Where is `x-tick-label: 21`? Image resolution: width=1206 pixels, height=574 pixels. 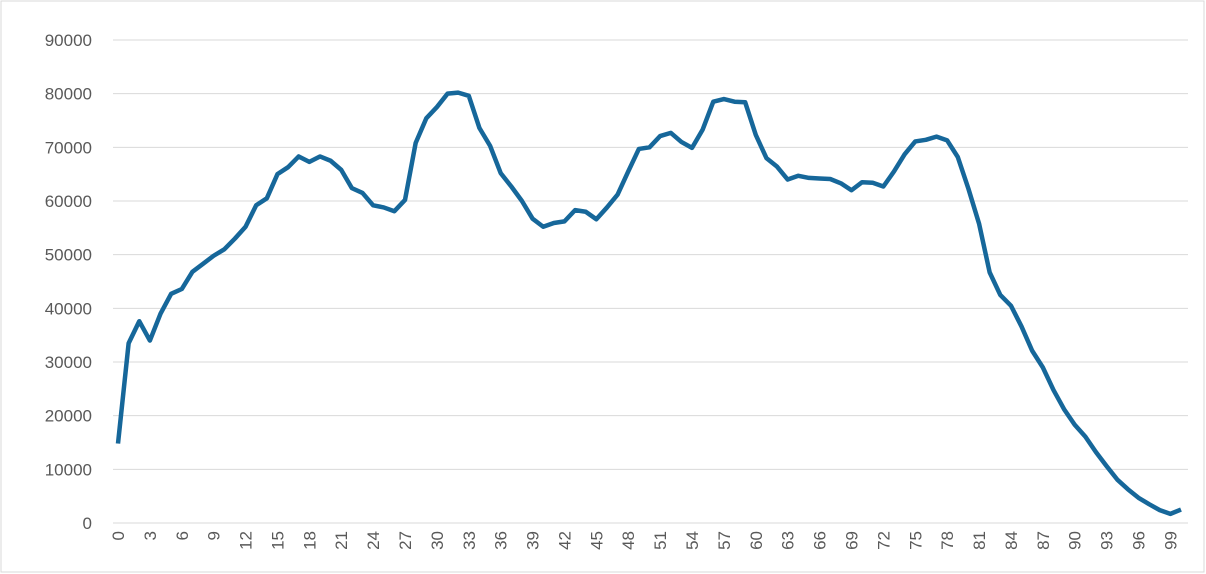
x-tick-label: 21 is located at coordinates (341, 540).